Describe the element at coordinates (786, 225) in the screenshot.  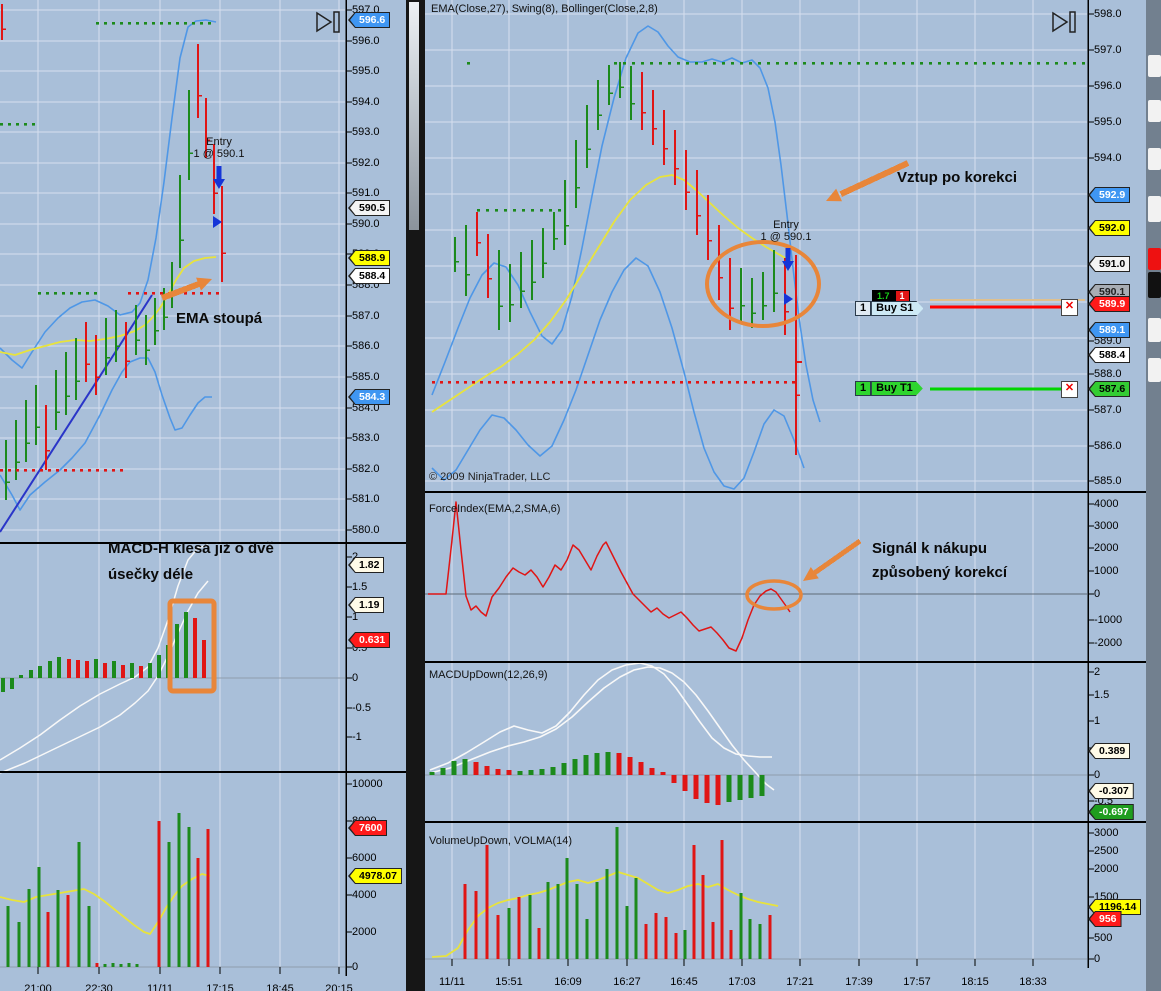
I see `entry-label-right-line1: Entry` at that location.